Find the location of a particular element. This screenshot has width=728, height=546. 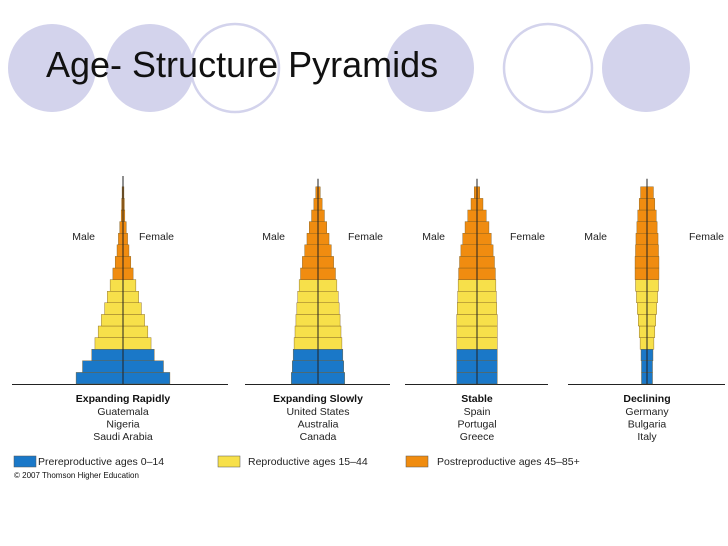

copyright-credit: © 2007 Thomson Higher Education is located at coordinates (76, 475).